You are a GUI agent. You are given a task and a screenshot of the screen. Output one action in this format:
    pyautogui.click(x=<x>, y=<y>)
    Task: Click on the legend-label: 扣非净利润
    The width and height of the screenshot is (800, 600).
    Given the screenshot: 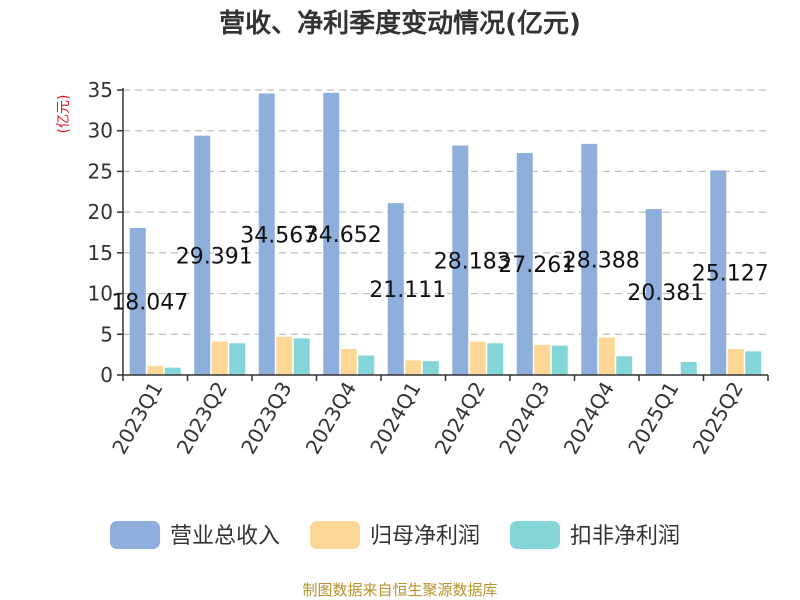 What is the action you would take?
    pyautogui.click(x=625, y=536)
    